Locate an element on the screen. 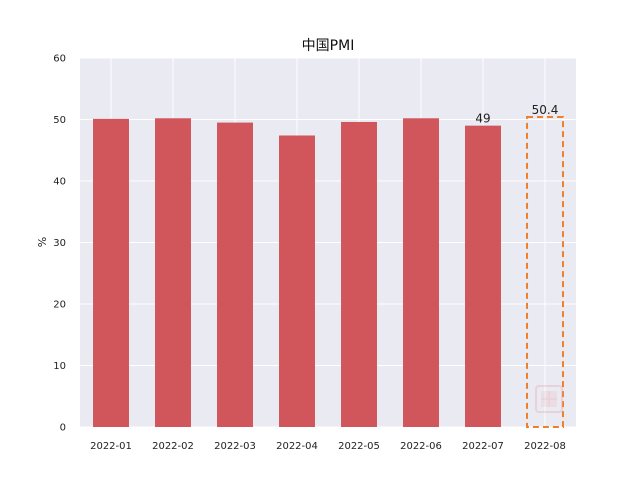 The height and width of the screenshot is (480, 640). y-tick-label: 10 is located at coordinates (59, 366).